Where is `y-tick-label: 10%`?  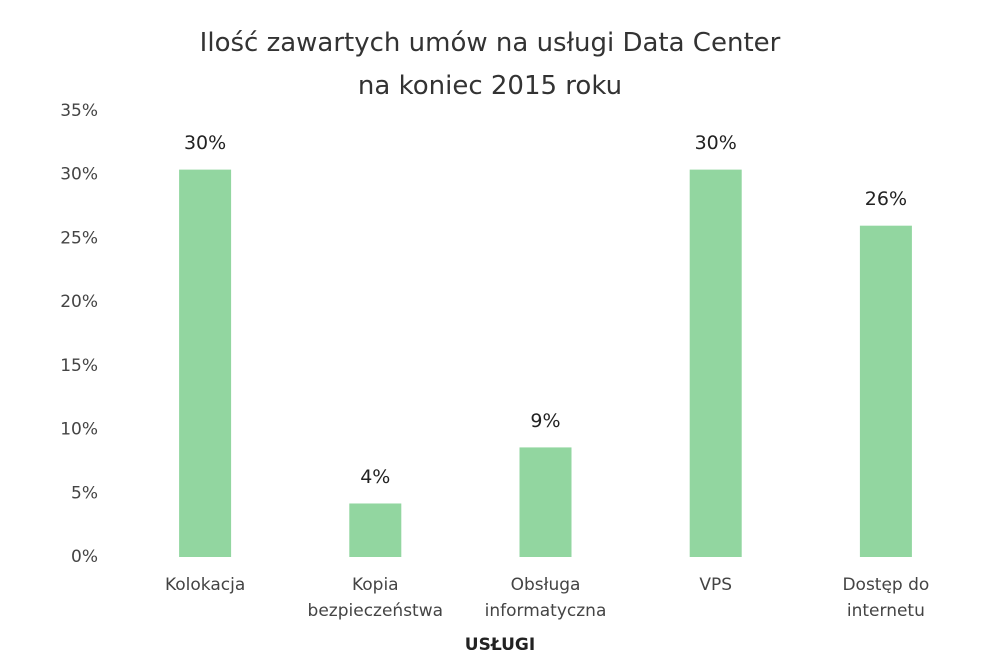 y-tick-label: 10% is located at coordinates (79, 430).